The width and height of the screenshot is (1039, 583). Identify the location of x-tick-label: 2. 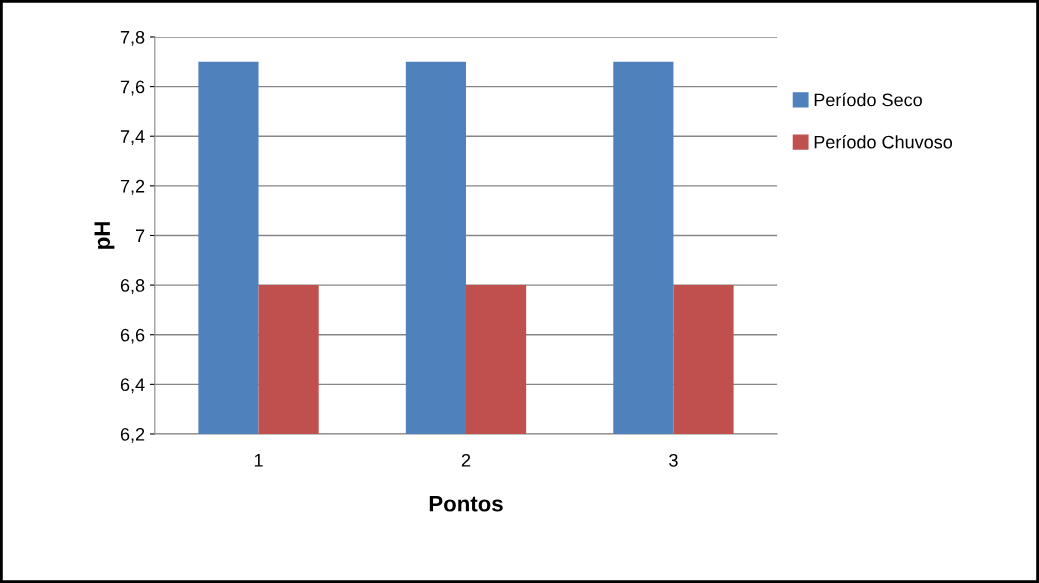
(466, 460).